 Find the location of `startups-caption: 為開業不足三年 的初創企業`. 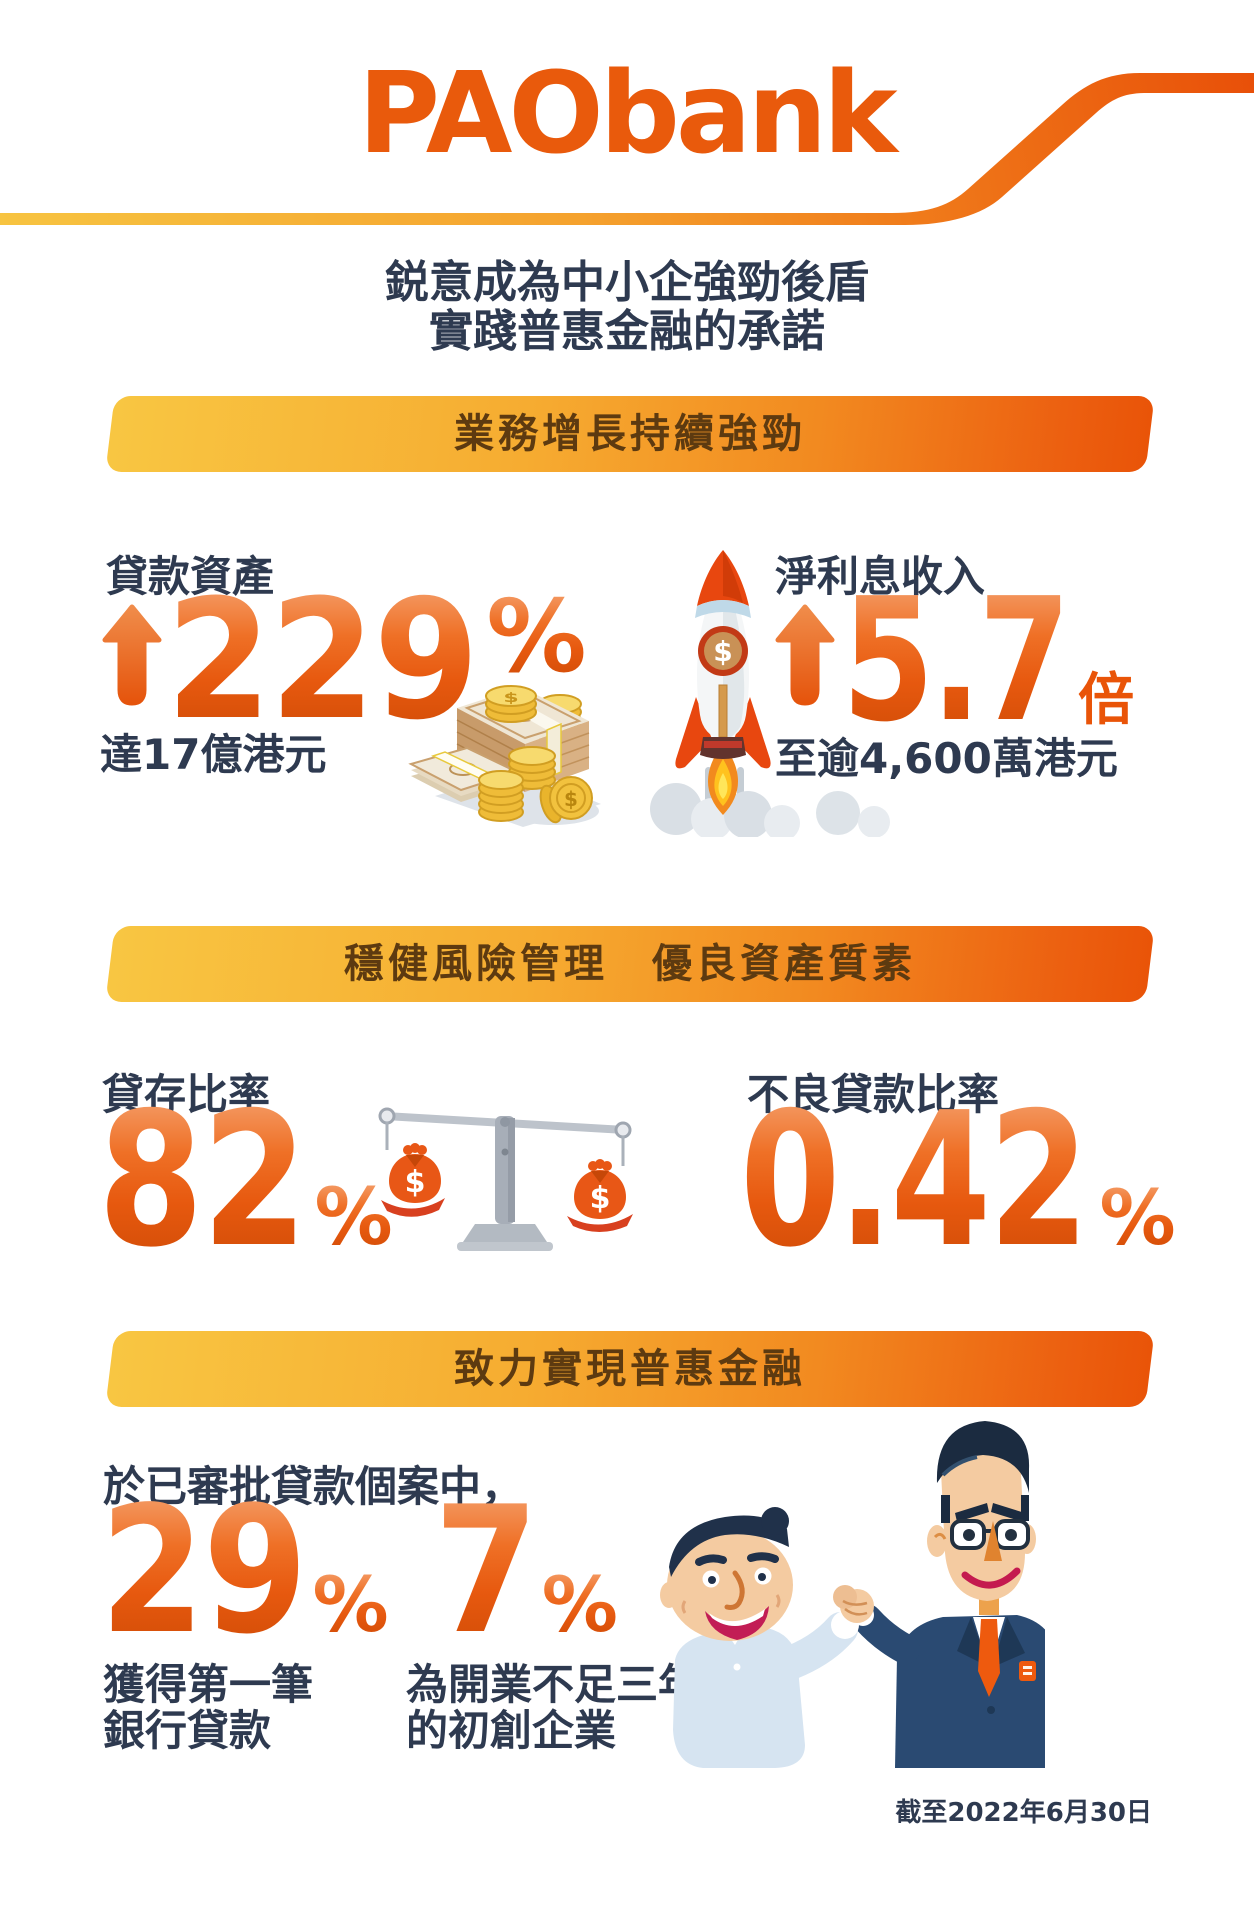

startups-caption: 為開業不足三年 的初創企業 is located at coordinates (553, 1708).